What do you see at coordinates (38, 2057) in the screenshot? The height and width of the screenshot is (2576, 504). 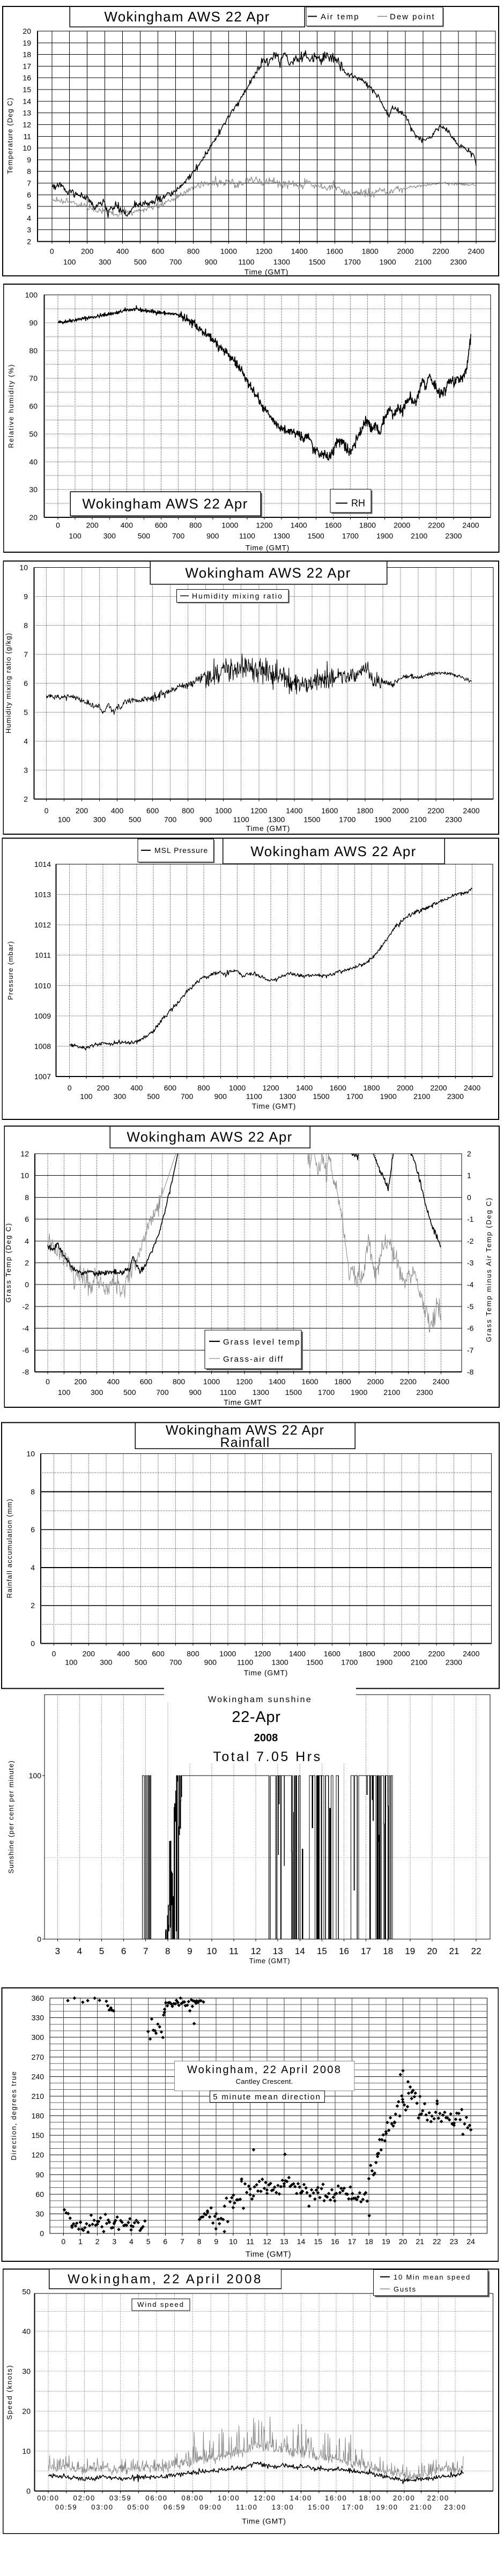 I see `svg-text: 270` at bounding box center [38, 2057].